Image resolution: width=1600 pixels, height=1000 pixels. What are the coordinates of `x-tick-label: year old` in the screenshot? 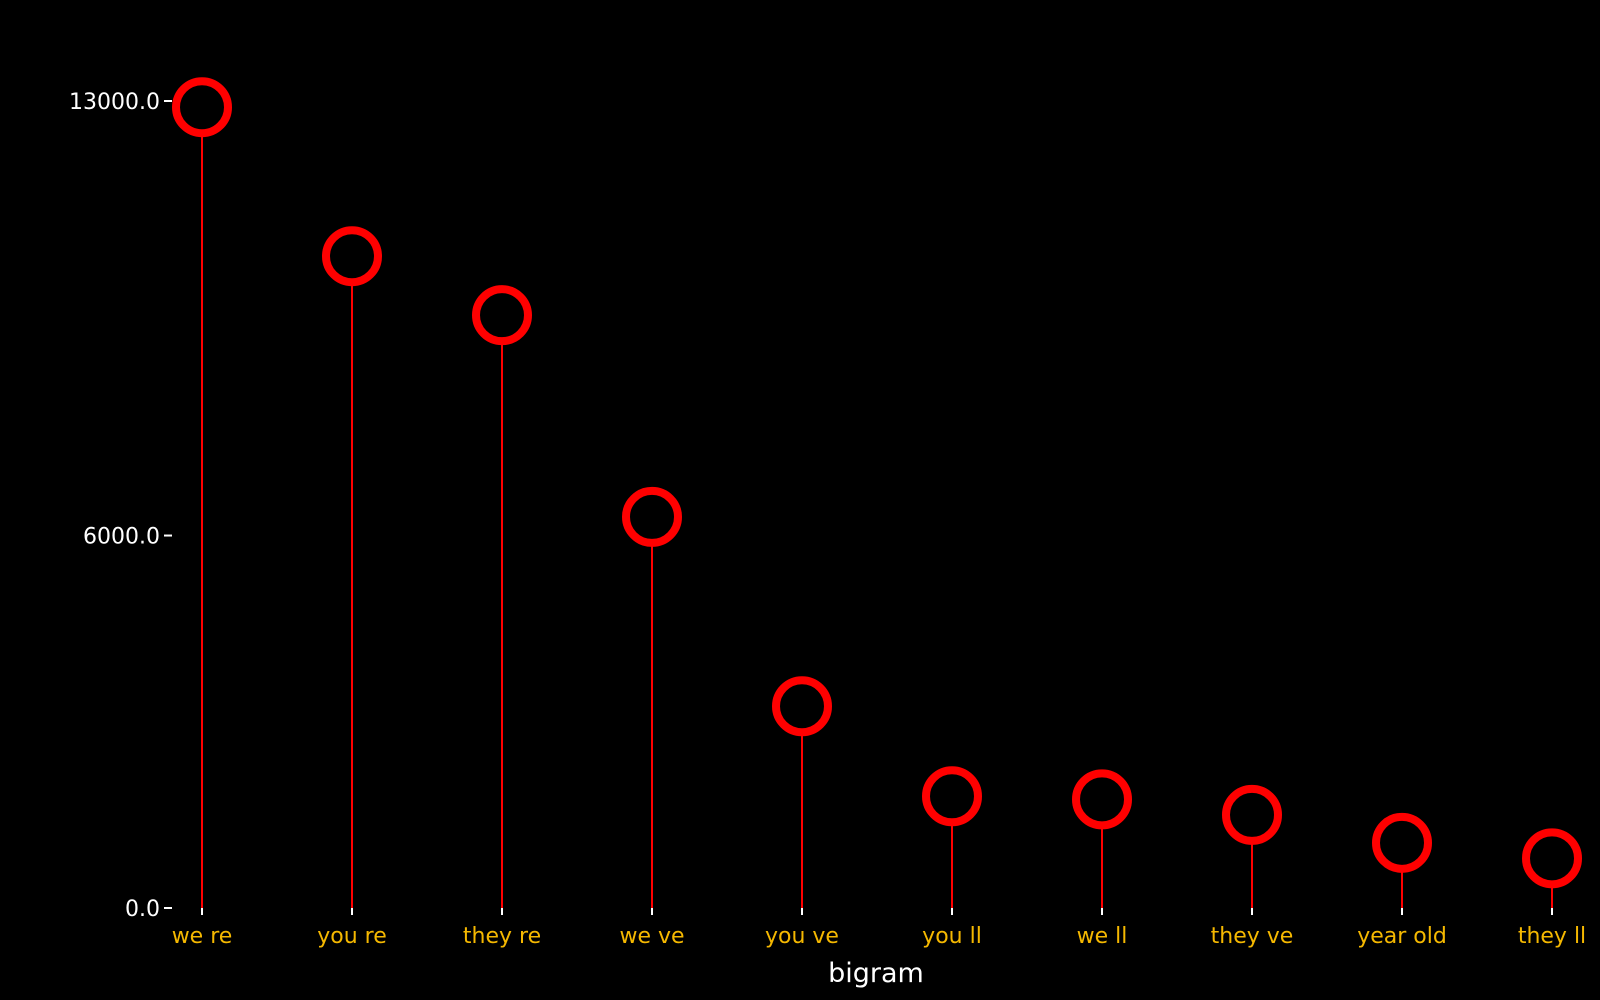 It's located at (1402, 936).